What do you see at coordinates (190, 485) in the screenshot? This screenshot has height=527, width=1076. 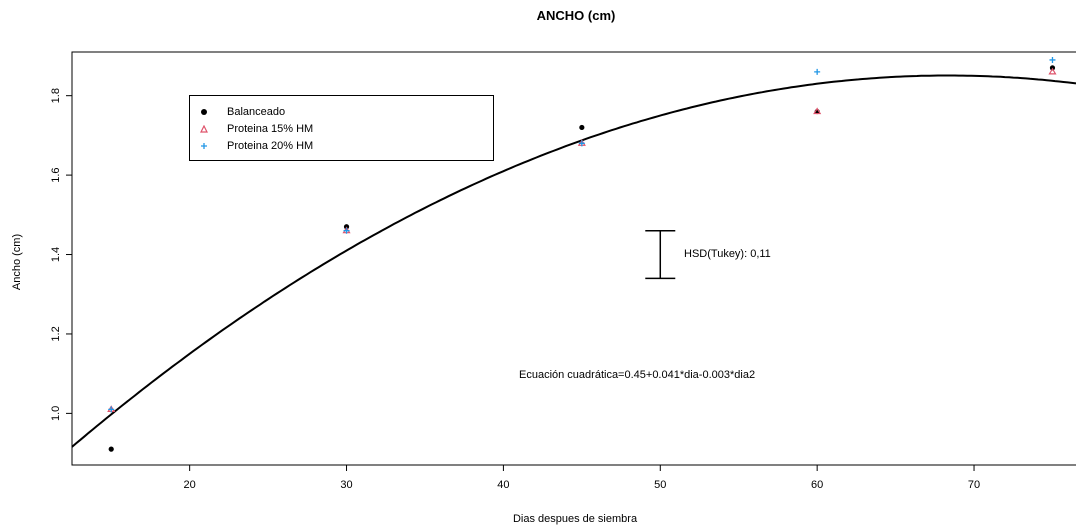 I see `x-tick-label: 20` at bounding box center [190, 485].